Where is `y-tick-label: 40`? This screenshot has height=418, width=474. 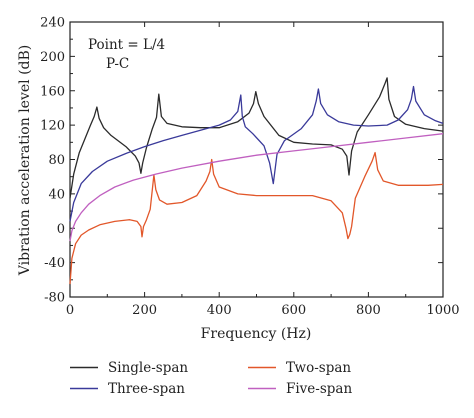 y-tick-label: 40 is located at coordinates (56, 194).